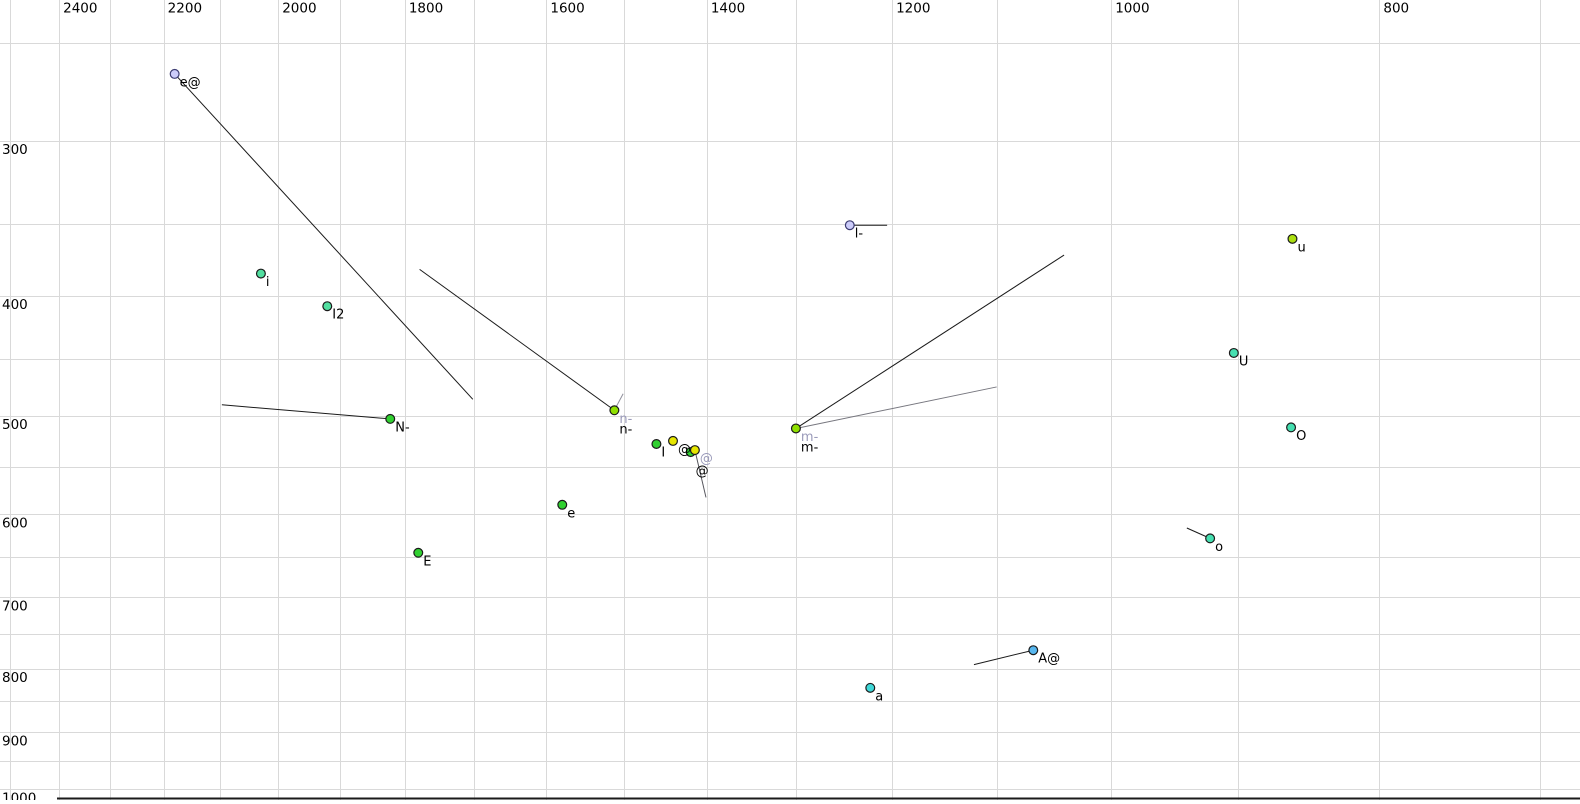 Image resolution: width=1580 pixels, height=804 pixels. I want to click on point-i, so click(260, 273).